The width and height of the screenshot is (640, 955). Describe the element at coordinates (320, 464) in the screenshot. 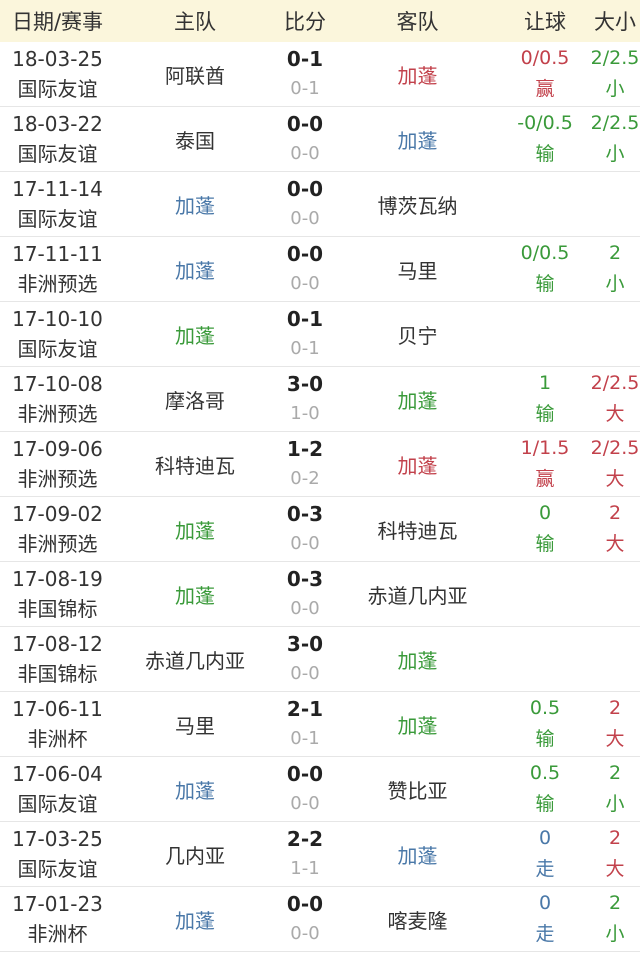

I see `table-row: 17-09-06 非洲预选 科特迪瓦 1-2 0-2 加蓬 1/1.5 赢 2/2.5 大` at that location.